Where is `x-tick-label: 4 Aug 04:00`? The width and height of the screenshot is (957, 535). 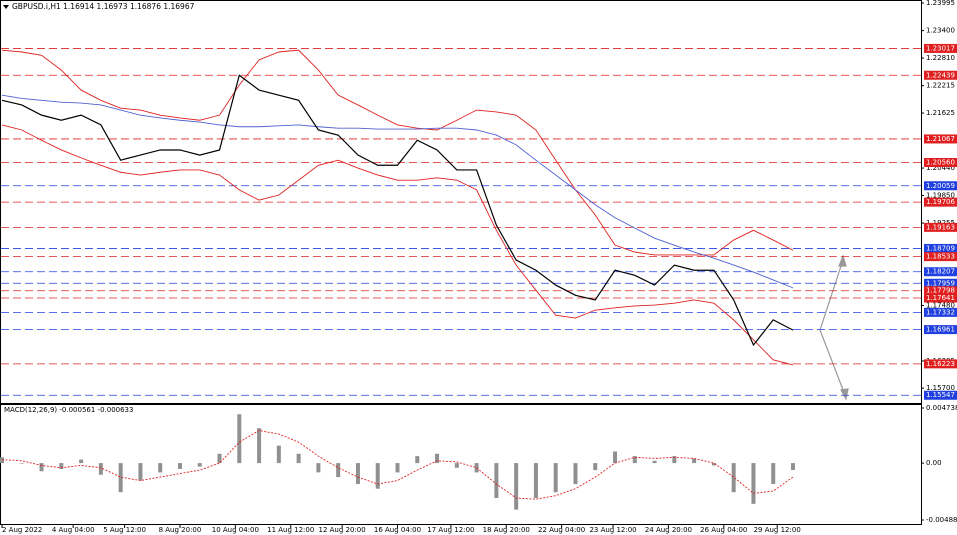 x-tick-label: 4 Aug 04:00 is located at coordinates (73, 530).